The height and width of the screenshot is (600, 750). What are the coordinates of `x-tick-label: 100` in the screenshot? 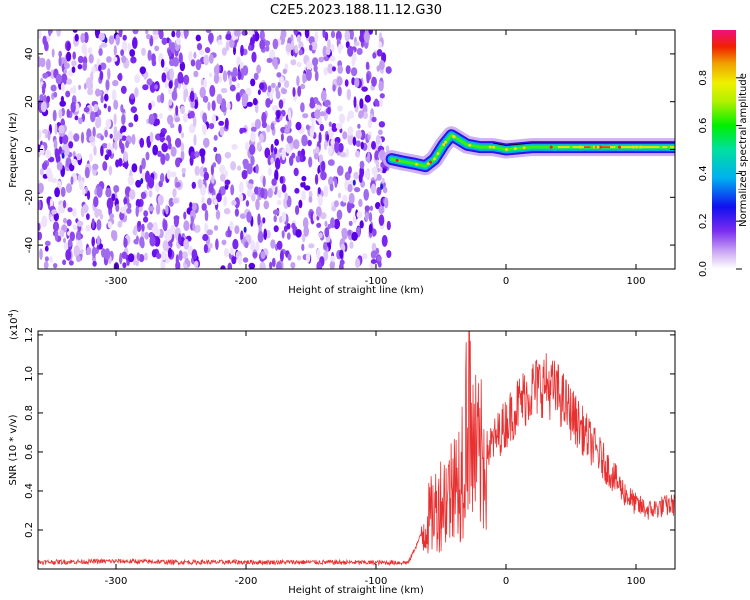 It's located at (635, 581).